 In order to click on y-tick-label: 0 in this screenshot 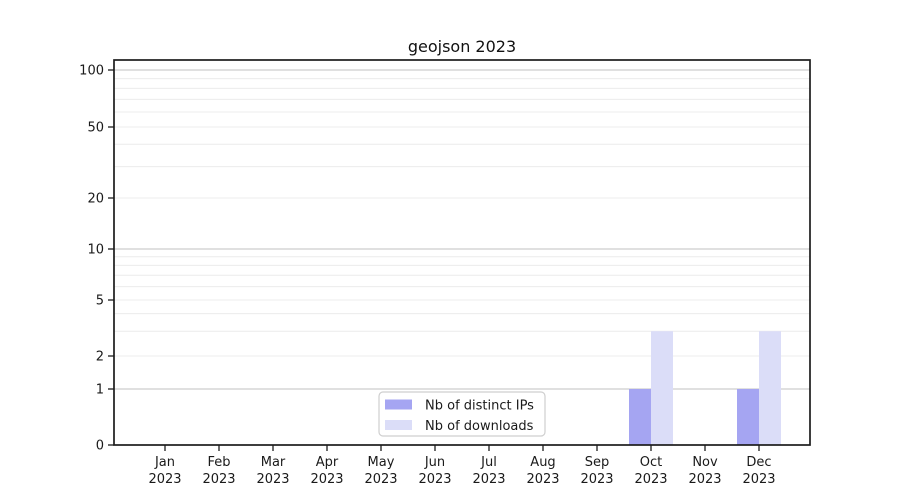, I will do `click(100, 446)`.